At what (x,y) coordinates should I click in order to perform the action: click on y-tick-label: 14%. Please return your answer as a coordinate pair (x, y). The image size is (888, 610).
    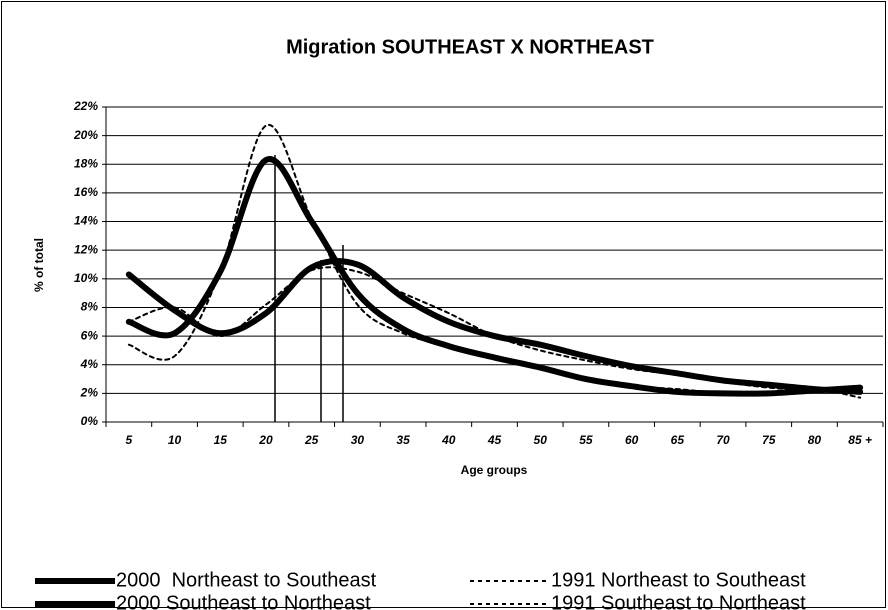
    Looking at the image, I should click on (86, 221).